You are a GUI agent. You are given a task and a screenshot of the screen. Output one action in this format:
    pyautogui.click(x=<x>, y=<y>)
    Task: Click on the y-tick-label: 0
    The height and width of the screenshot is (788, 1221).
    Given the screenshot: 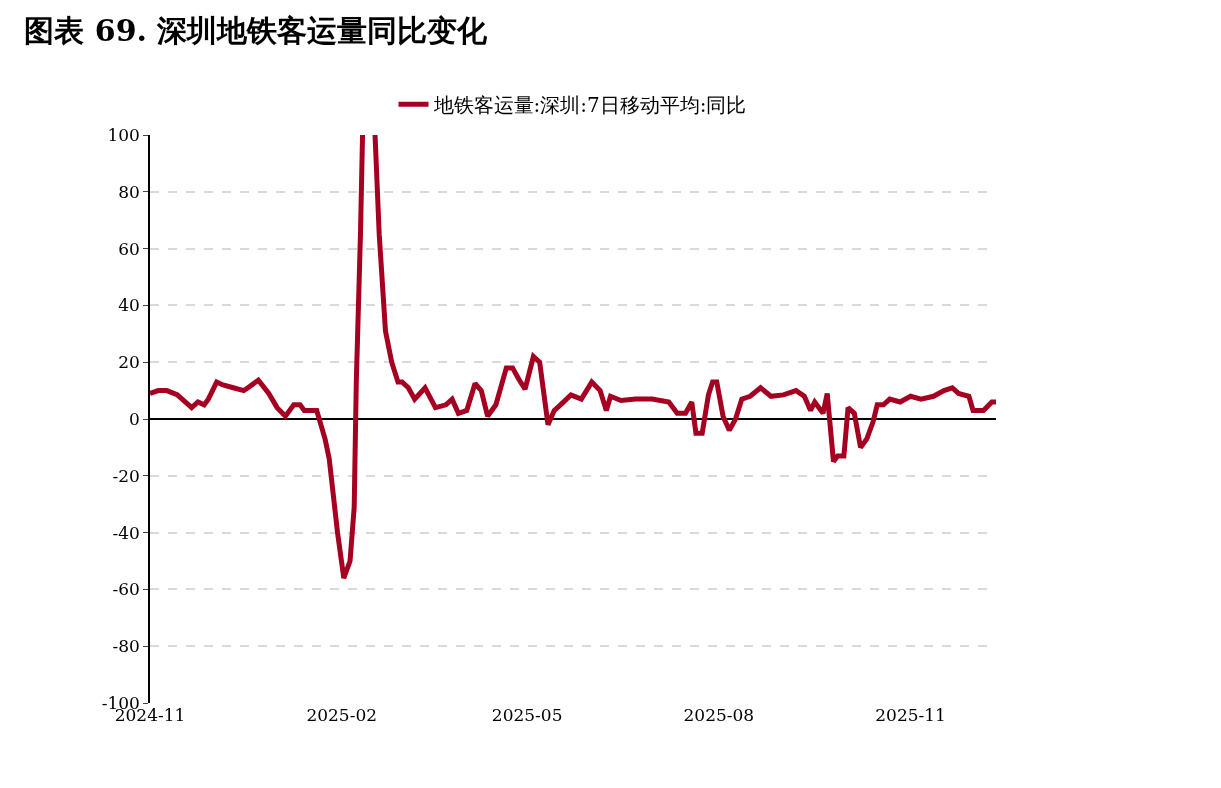 What is the action you would take?
    pyautogui.click(x=134, y=418)
    